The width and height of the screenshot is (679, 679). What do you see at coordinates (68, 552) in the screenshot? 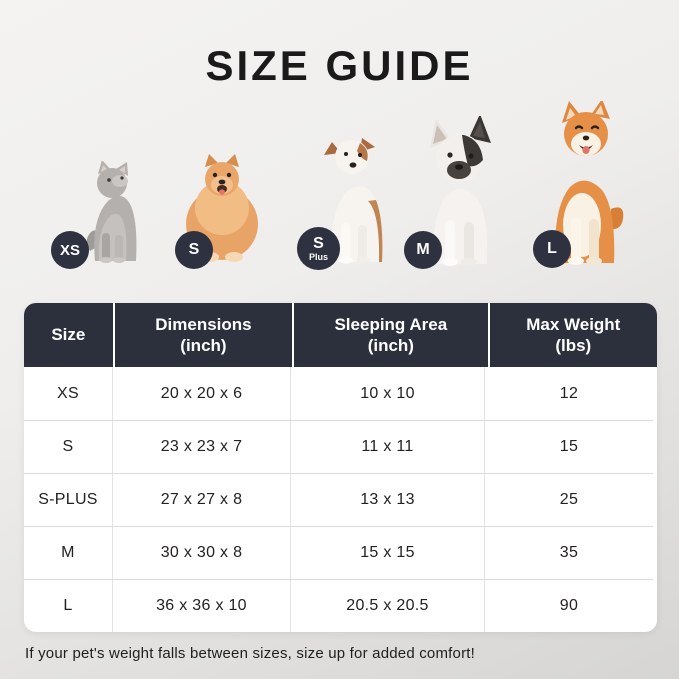
I see `cell-size: M` at bounding box center [68, 552].